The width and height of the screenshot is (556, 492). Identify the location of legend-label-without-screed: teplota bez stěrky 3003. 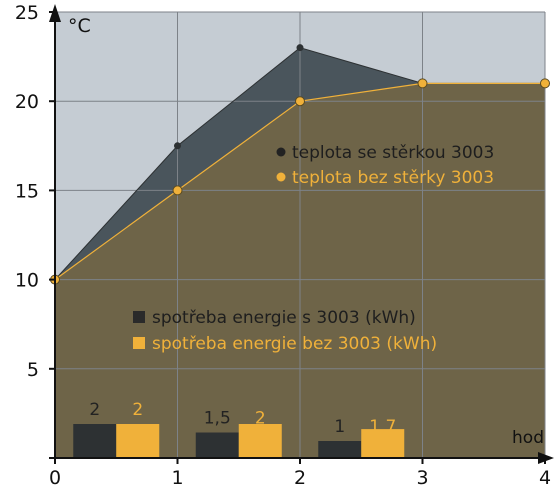
(393, 178).